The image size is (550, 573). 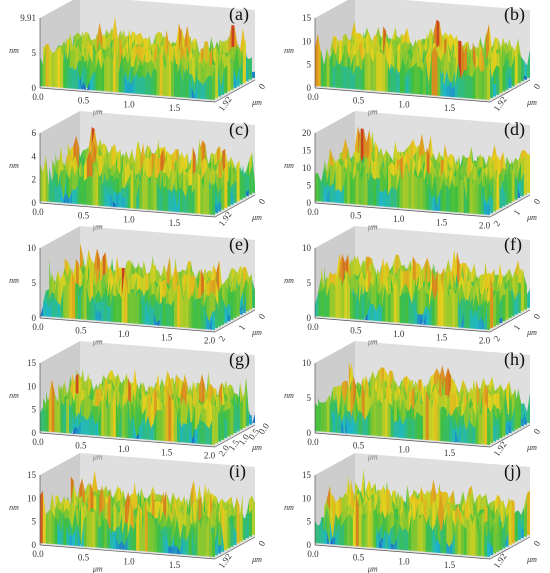 I want to click on z-axis-unit: nm, so click(x=14, y=50).